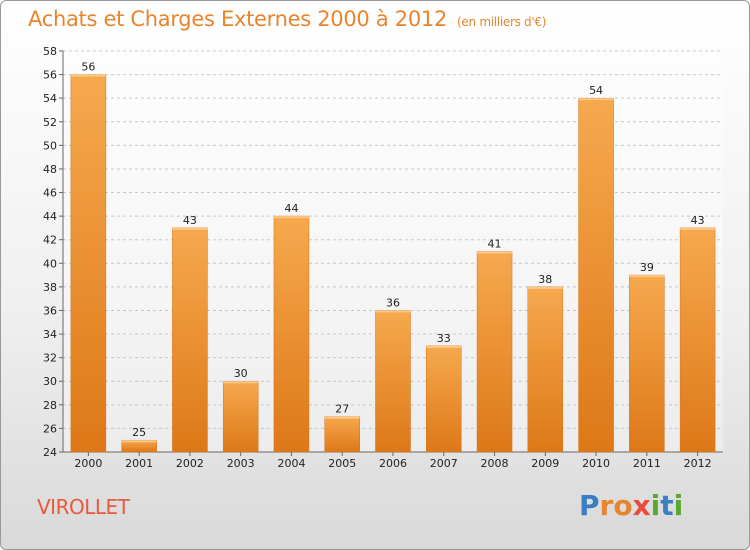  I want to click on logo-letter: P, so click(589, 505).